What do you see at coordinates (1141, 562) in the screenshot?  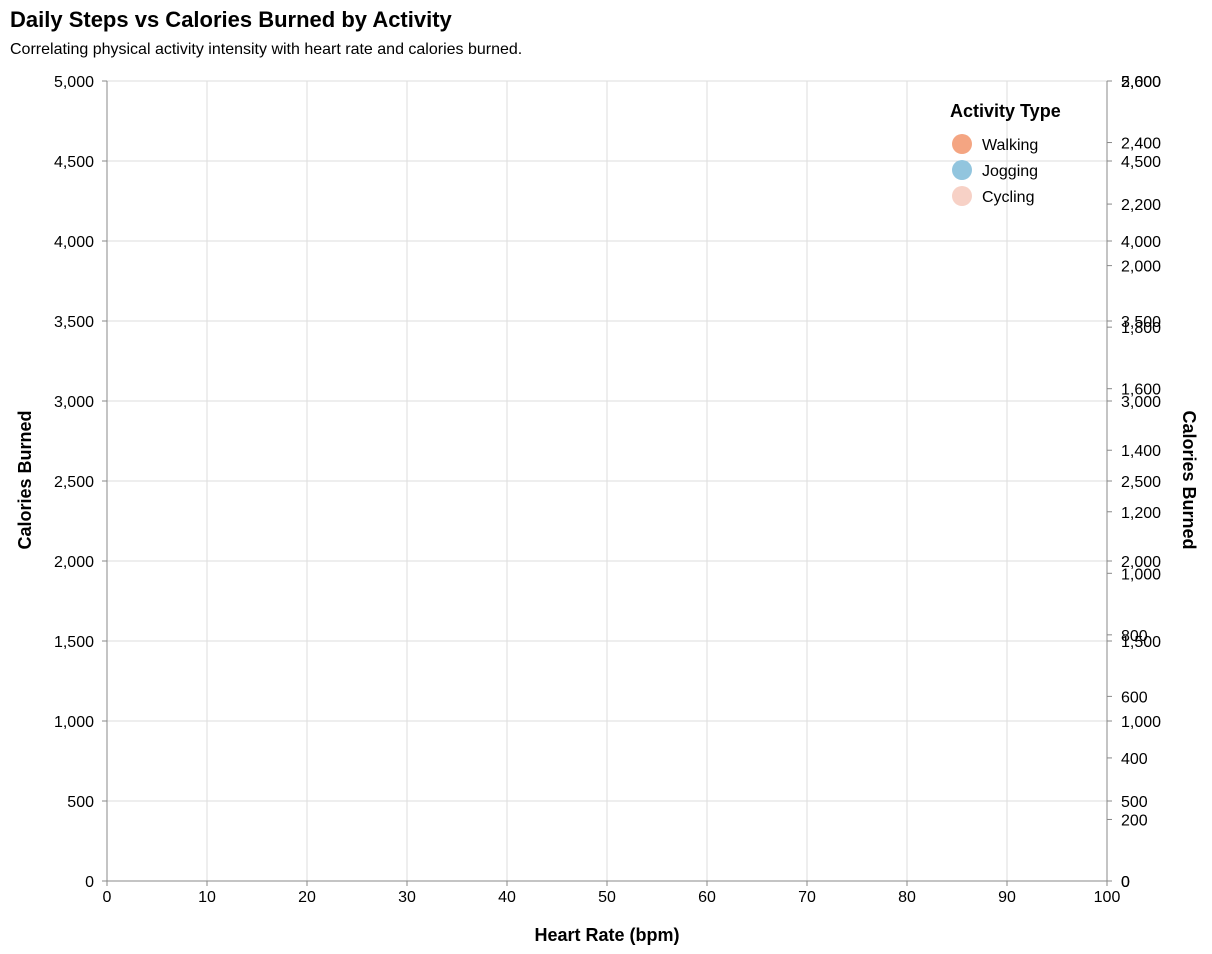 I see `right-y2-tick-label: 2,000` at bounding box center [1141, 562].